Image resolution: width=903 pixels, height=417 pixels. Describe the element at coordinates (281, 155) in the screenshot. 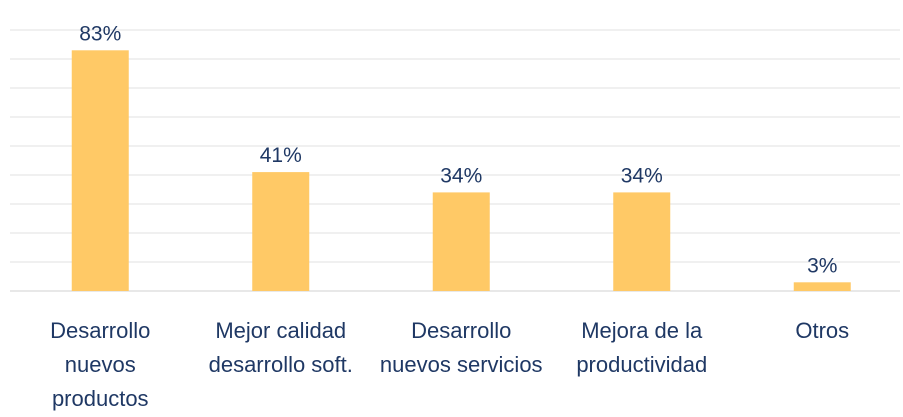

I see `value-label: 41%` at that location.